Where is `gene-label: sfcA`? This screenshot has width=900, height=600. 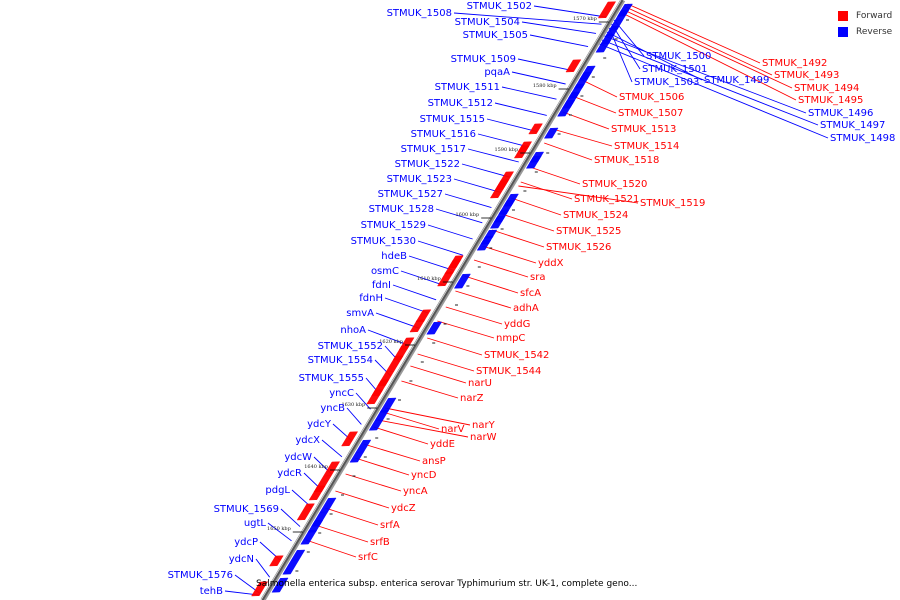
gene-label: sfcA is located at coordinates (530, 293).